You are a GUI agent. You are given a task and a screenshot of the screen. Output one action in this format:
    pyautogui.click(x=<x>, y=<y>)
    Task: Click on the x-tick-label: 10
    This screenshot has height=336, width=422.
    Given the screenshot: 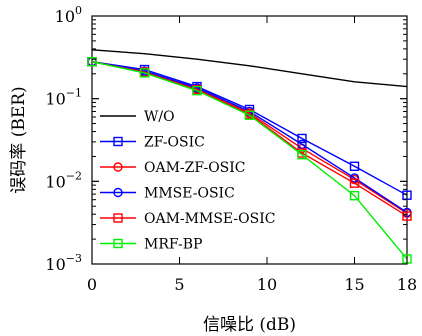 What is the action you would take?
    pyautogui.click(x=267, y=284)
    